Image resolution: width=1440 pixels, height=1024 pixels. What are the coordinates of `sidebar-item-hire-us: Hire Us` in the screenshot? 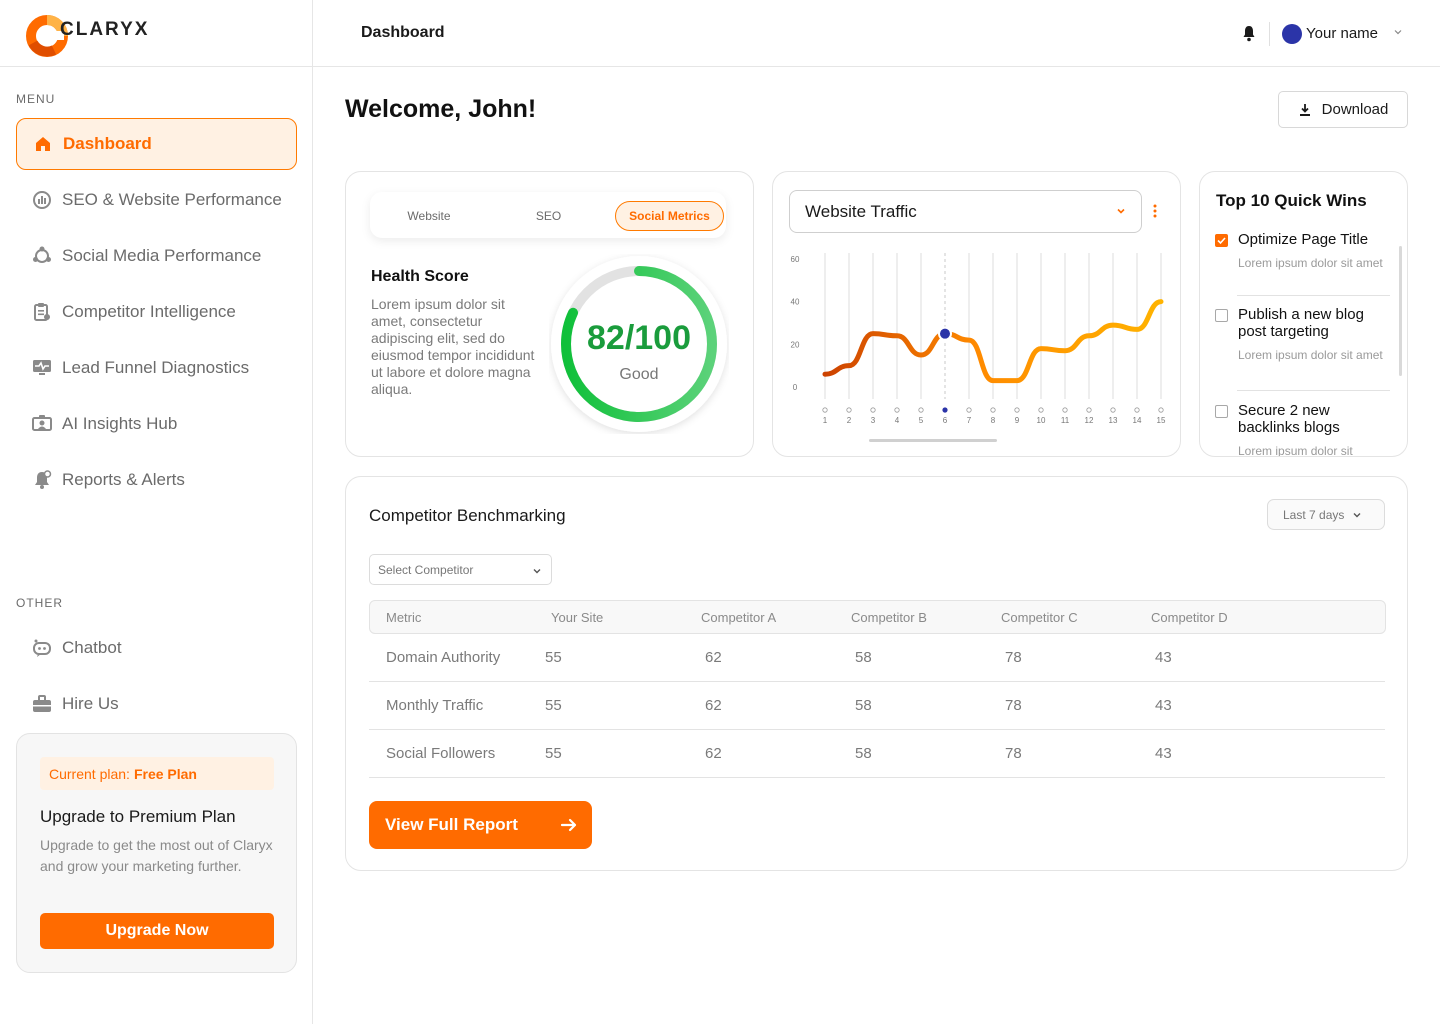 It's located at (156, 704).